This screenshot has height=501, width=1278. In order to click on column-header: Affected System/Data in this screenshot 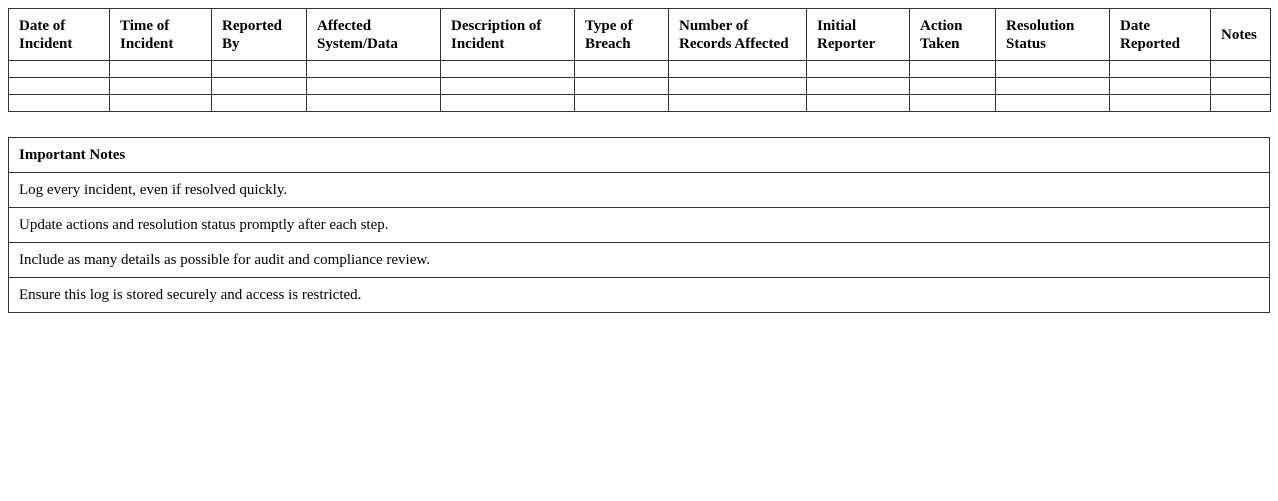, I will do `click(373, 34)`.